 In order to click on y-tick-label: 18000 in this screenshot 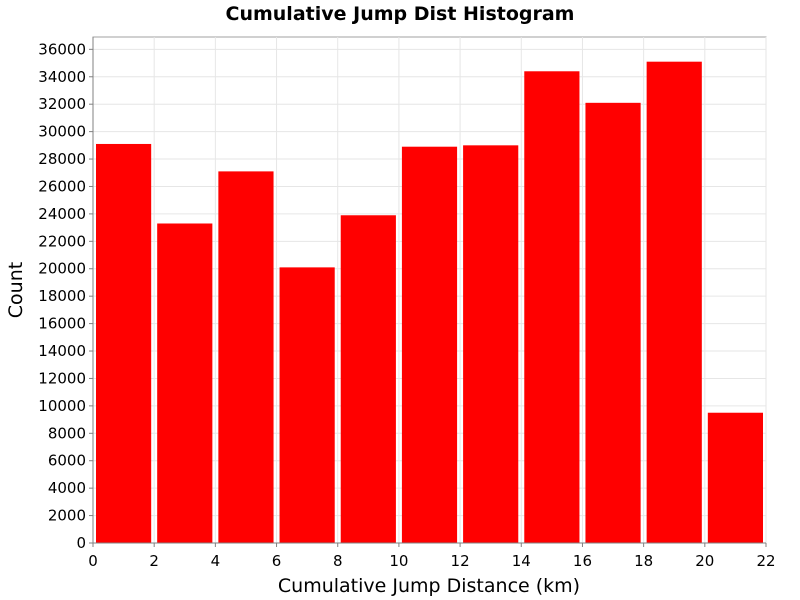, I will do `click(62, 296)`.